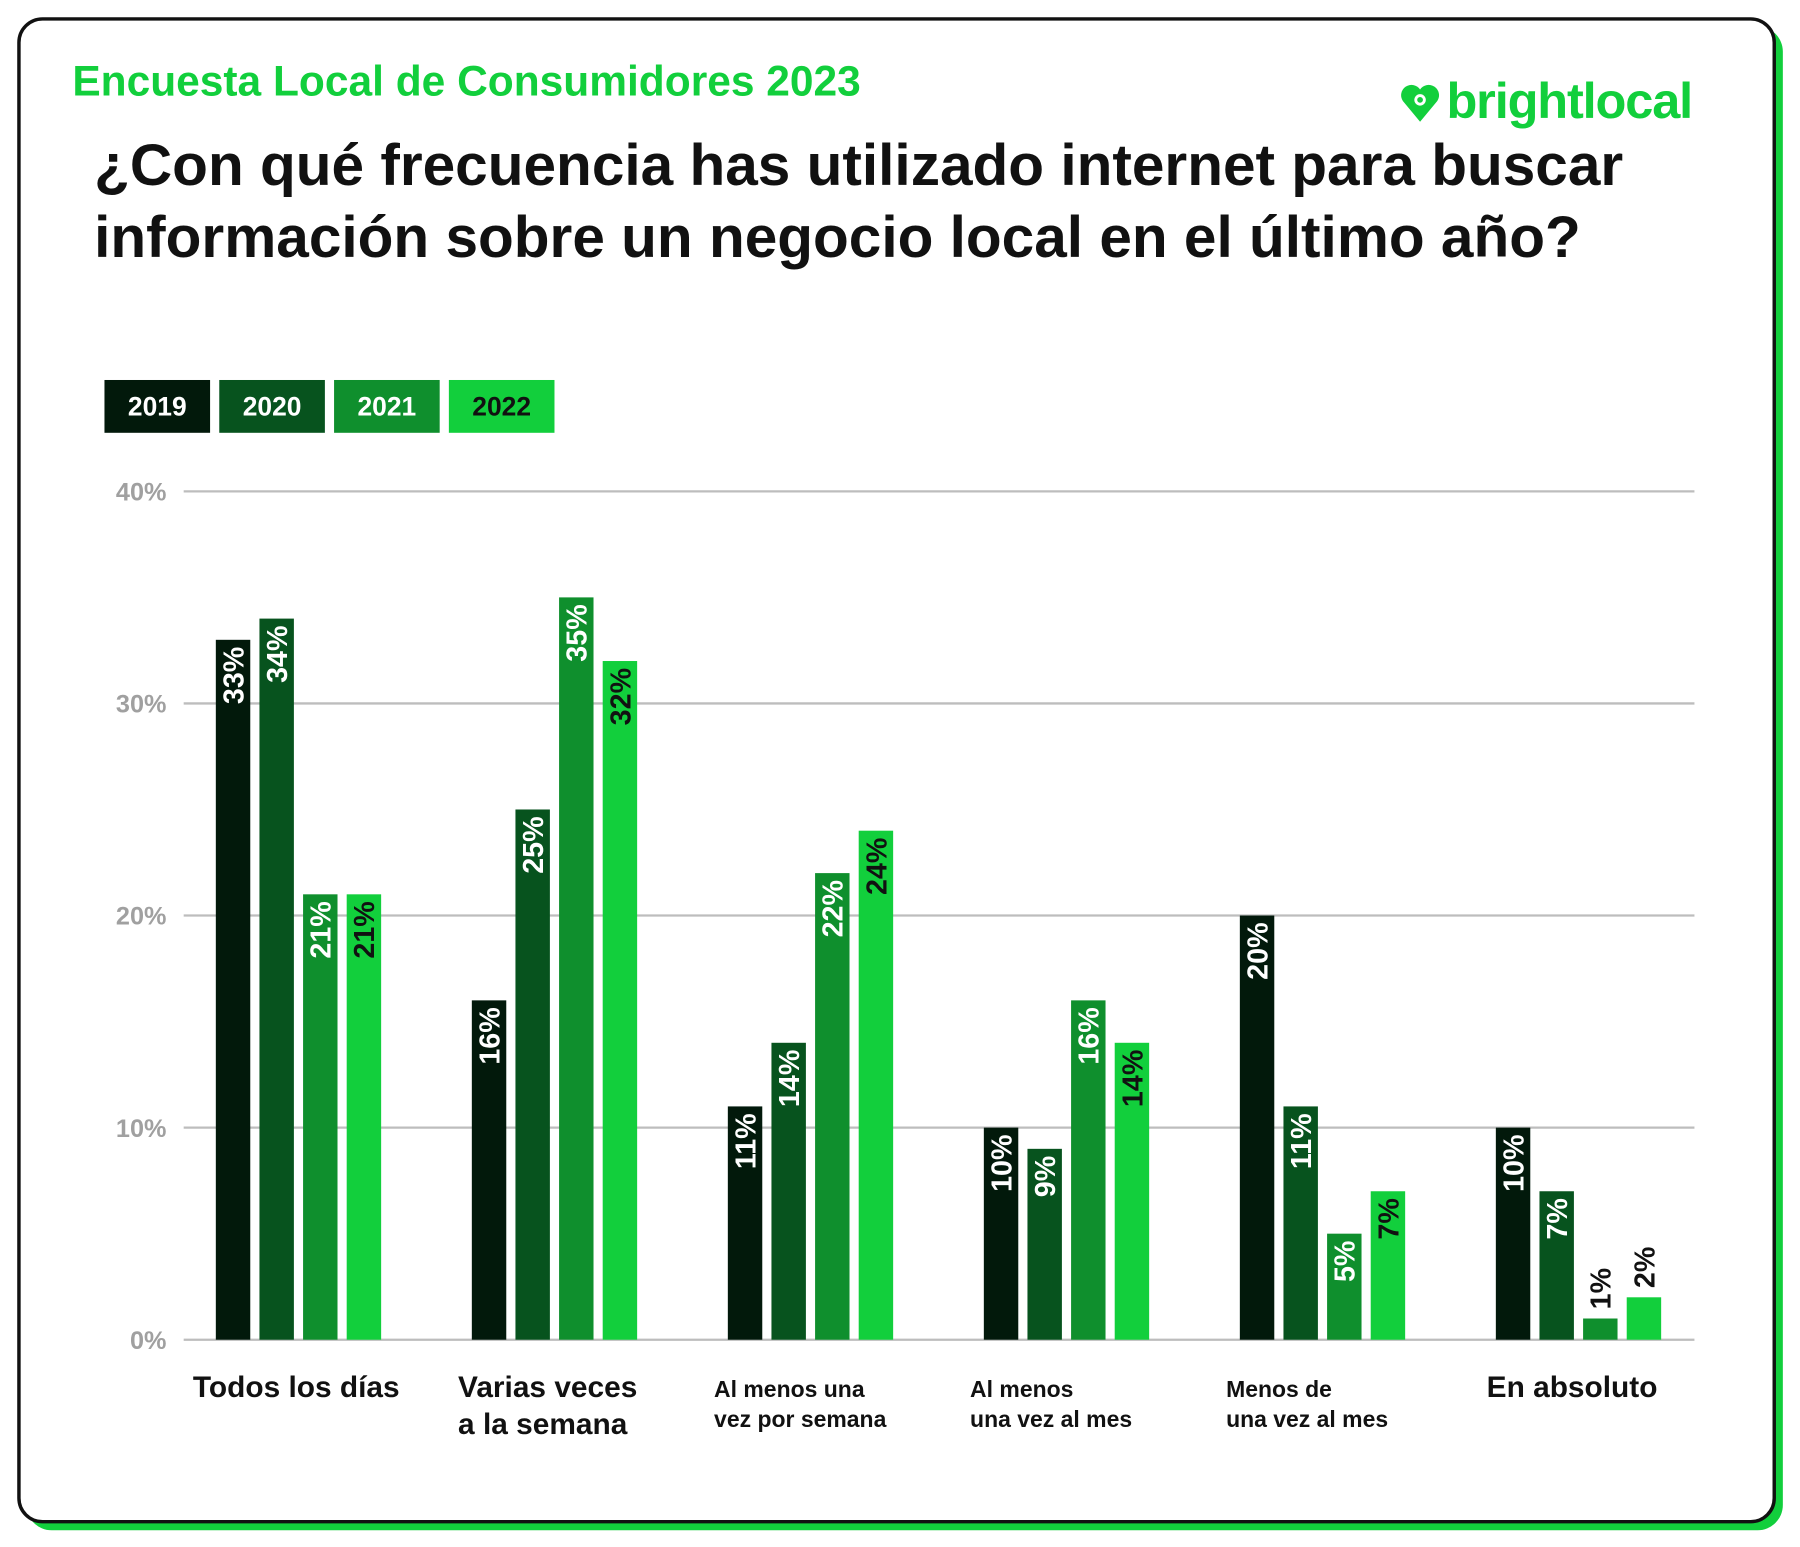 Image resolution: width=1800 pixels, height=1547 pixels. What do you see at coordinates (1420, 103) in the screenshot?
I see `heart-pin-icon` at bounding box center [1420, 103].